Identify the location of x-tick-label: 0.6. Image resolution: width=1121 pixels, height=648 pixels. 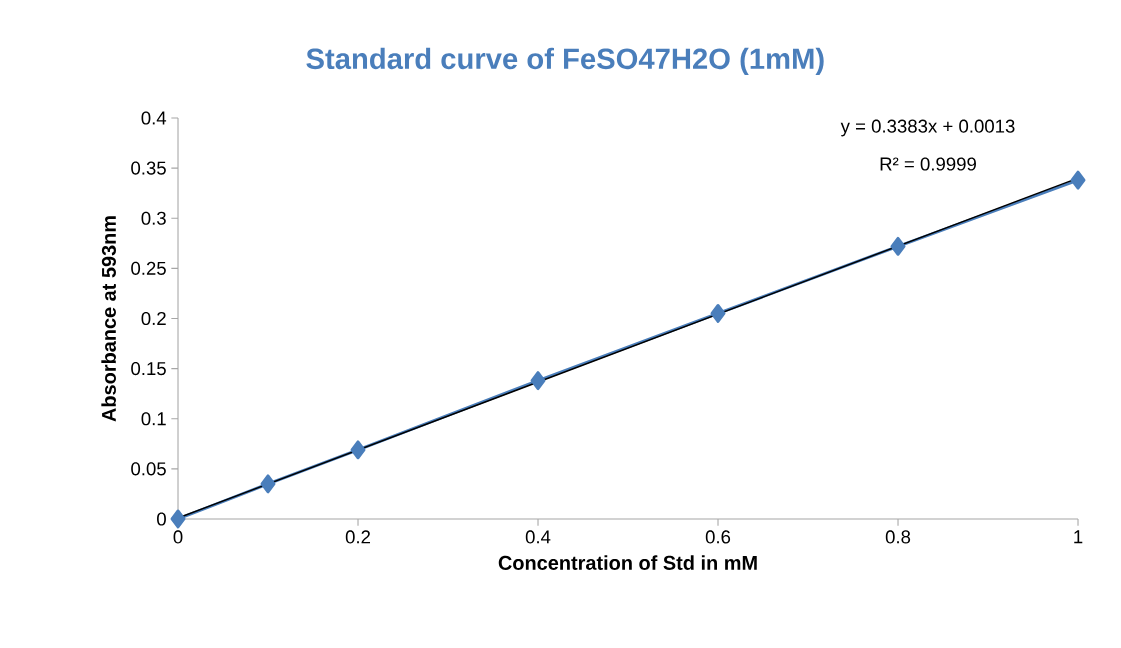
(718, 537).